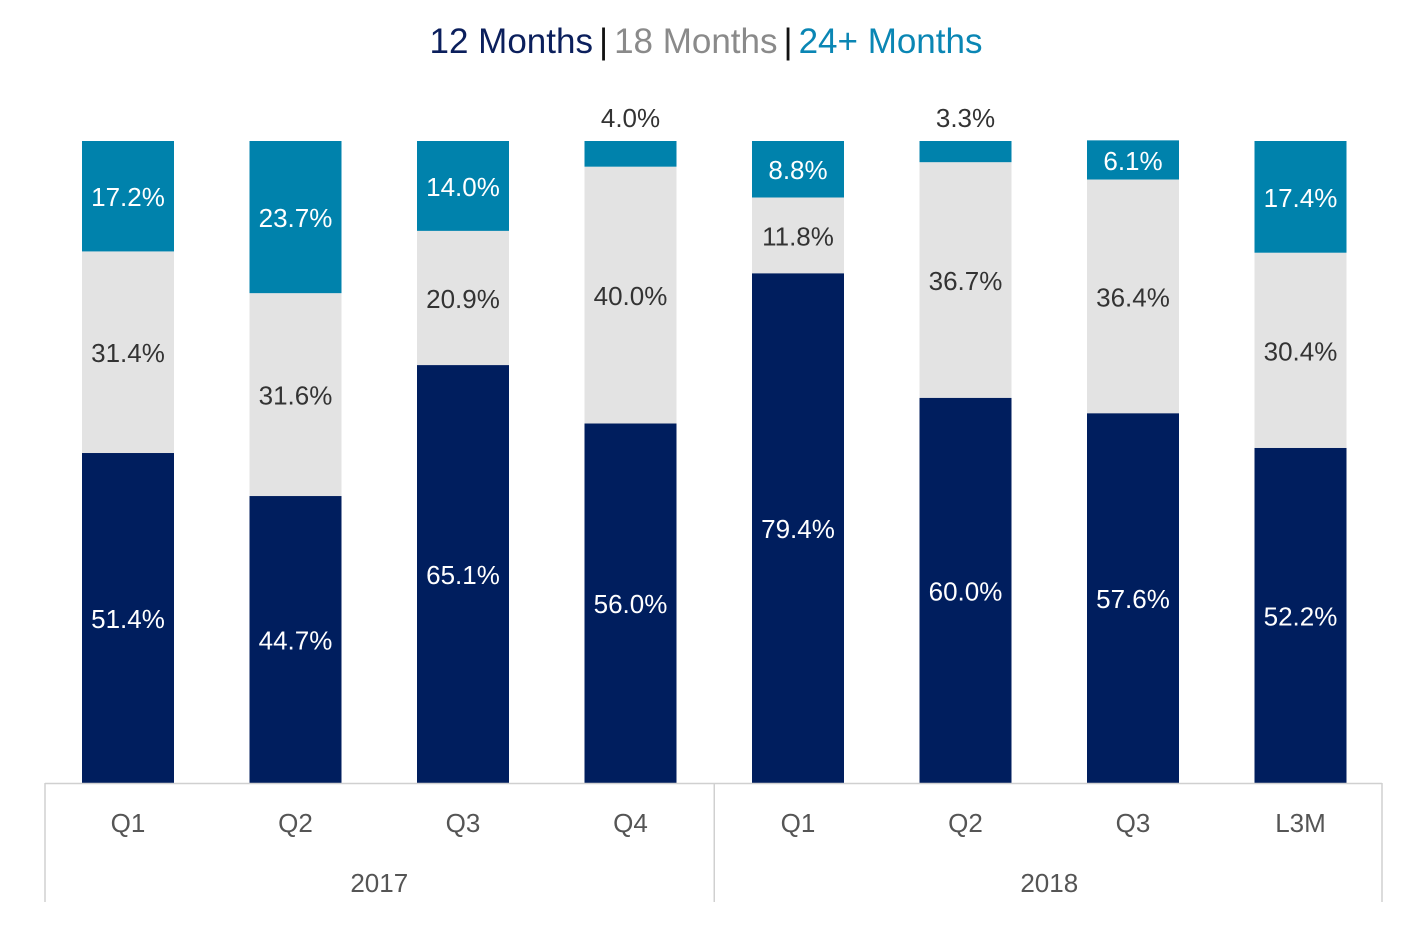  I want to click on data-label: 23.7%, so click(296, 218).